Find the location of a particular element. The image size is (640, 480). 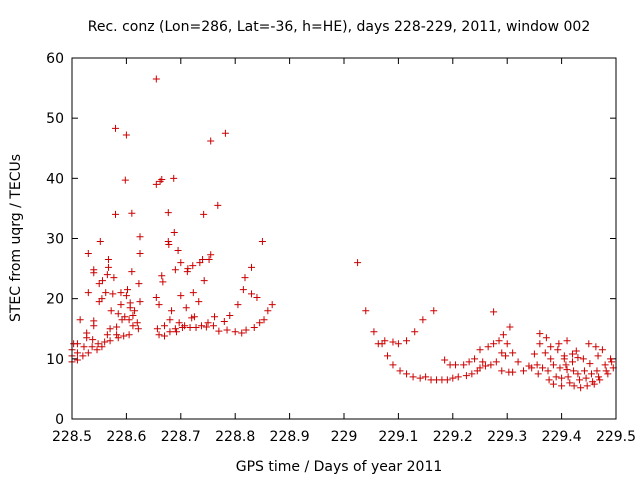

y-axis-label: STEC from uqrg / TECUs is located at coordinates (16, 238).